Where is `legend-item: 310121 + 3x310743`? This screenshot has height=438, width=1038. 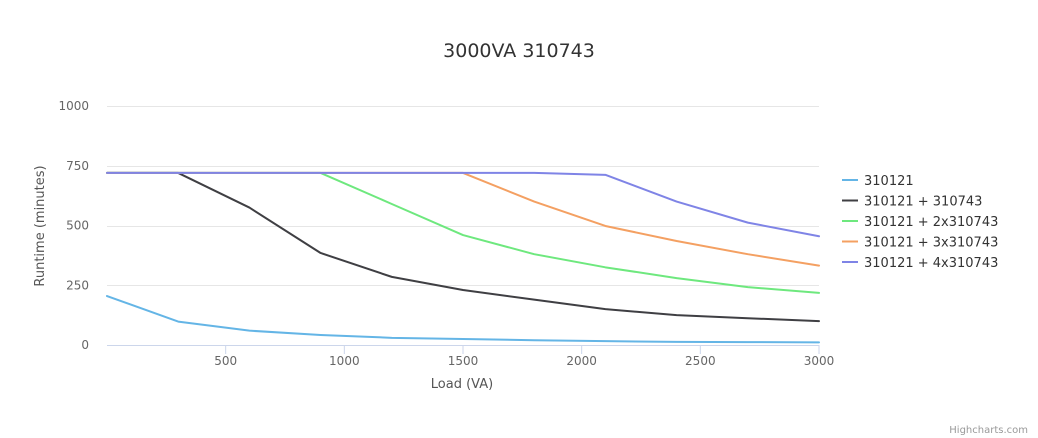
legend-item: 310121 + 3x310743 is located at coordinates (920, 243).